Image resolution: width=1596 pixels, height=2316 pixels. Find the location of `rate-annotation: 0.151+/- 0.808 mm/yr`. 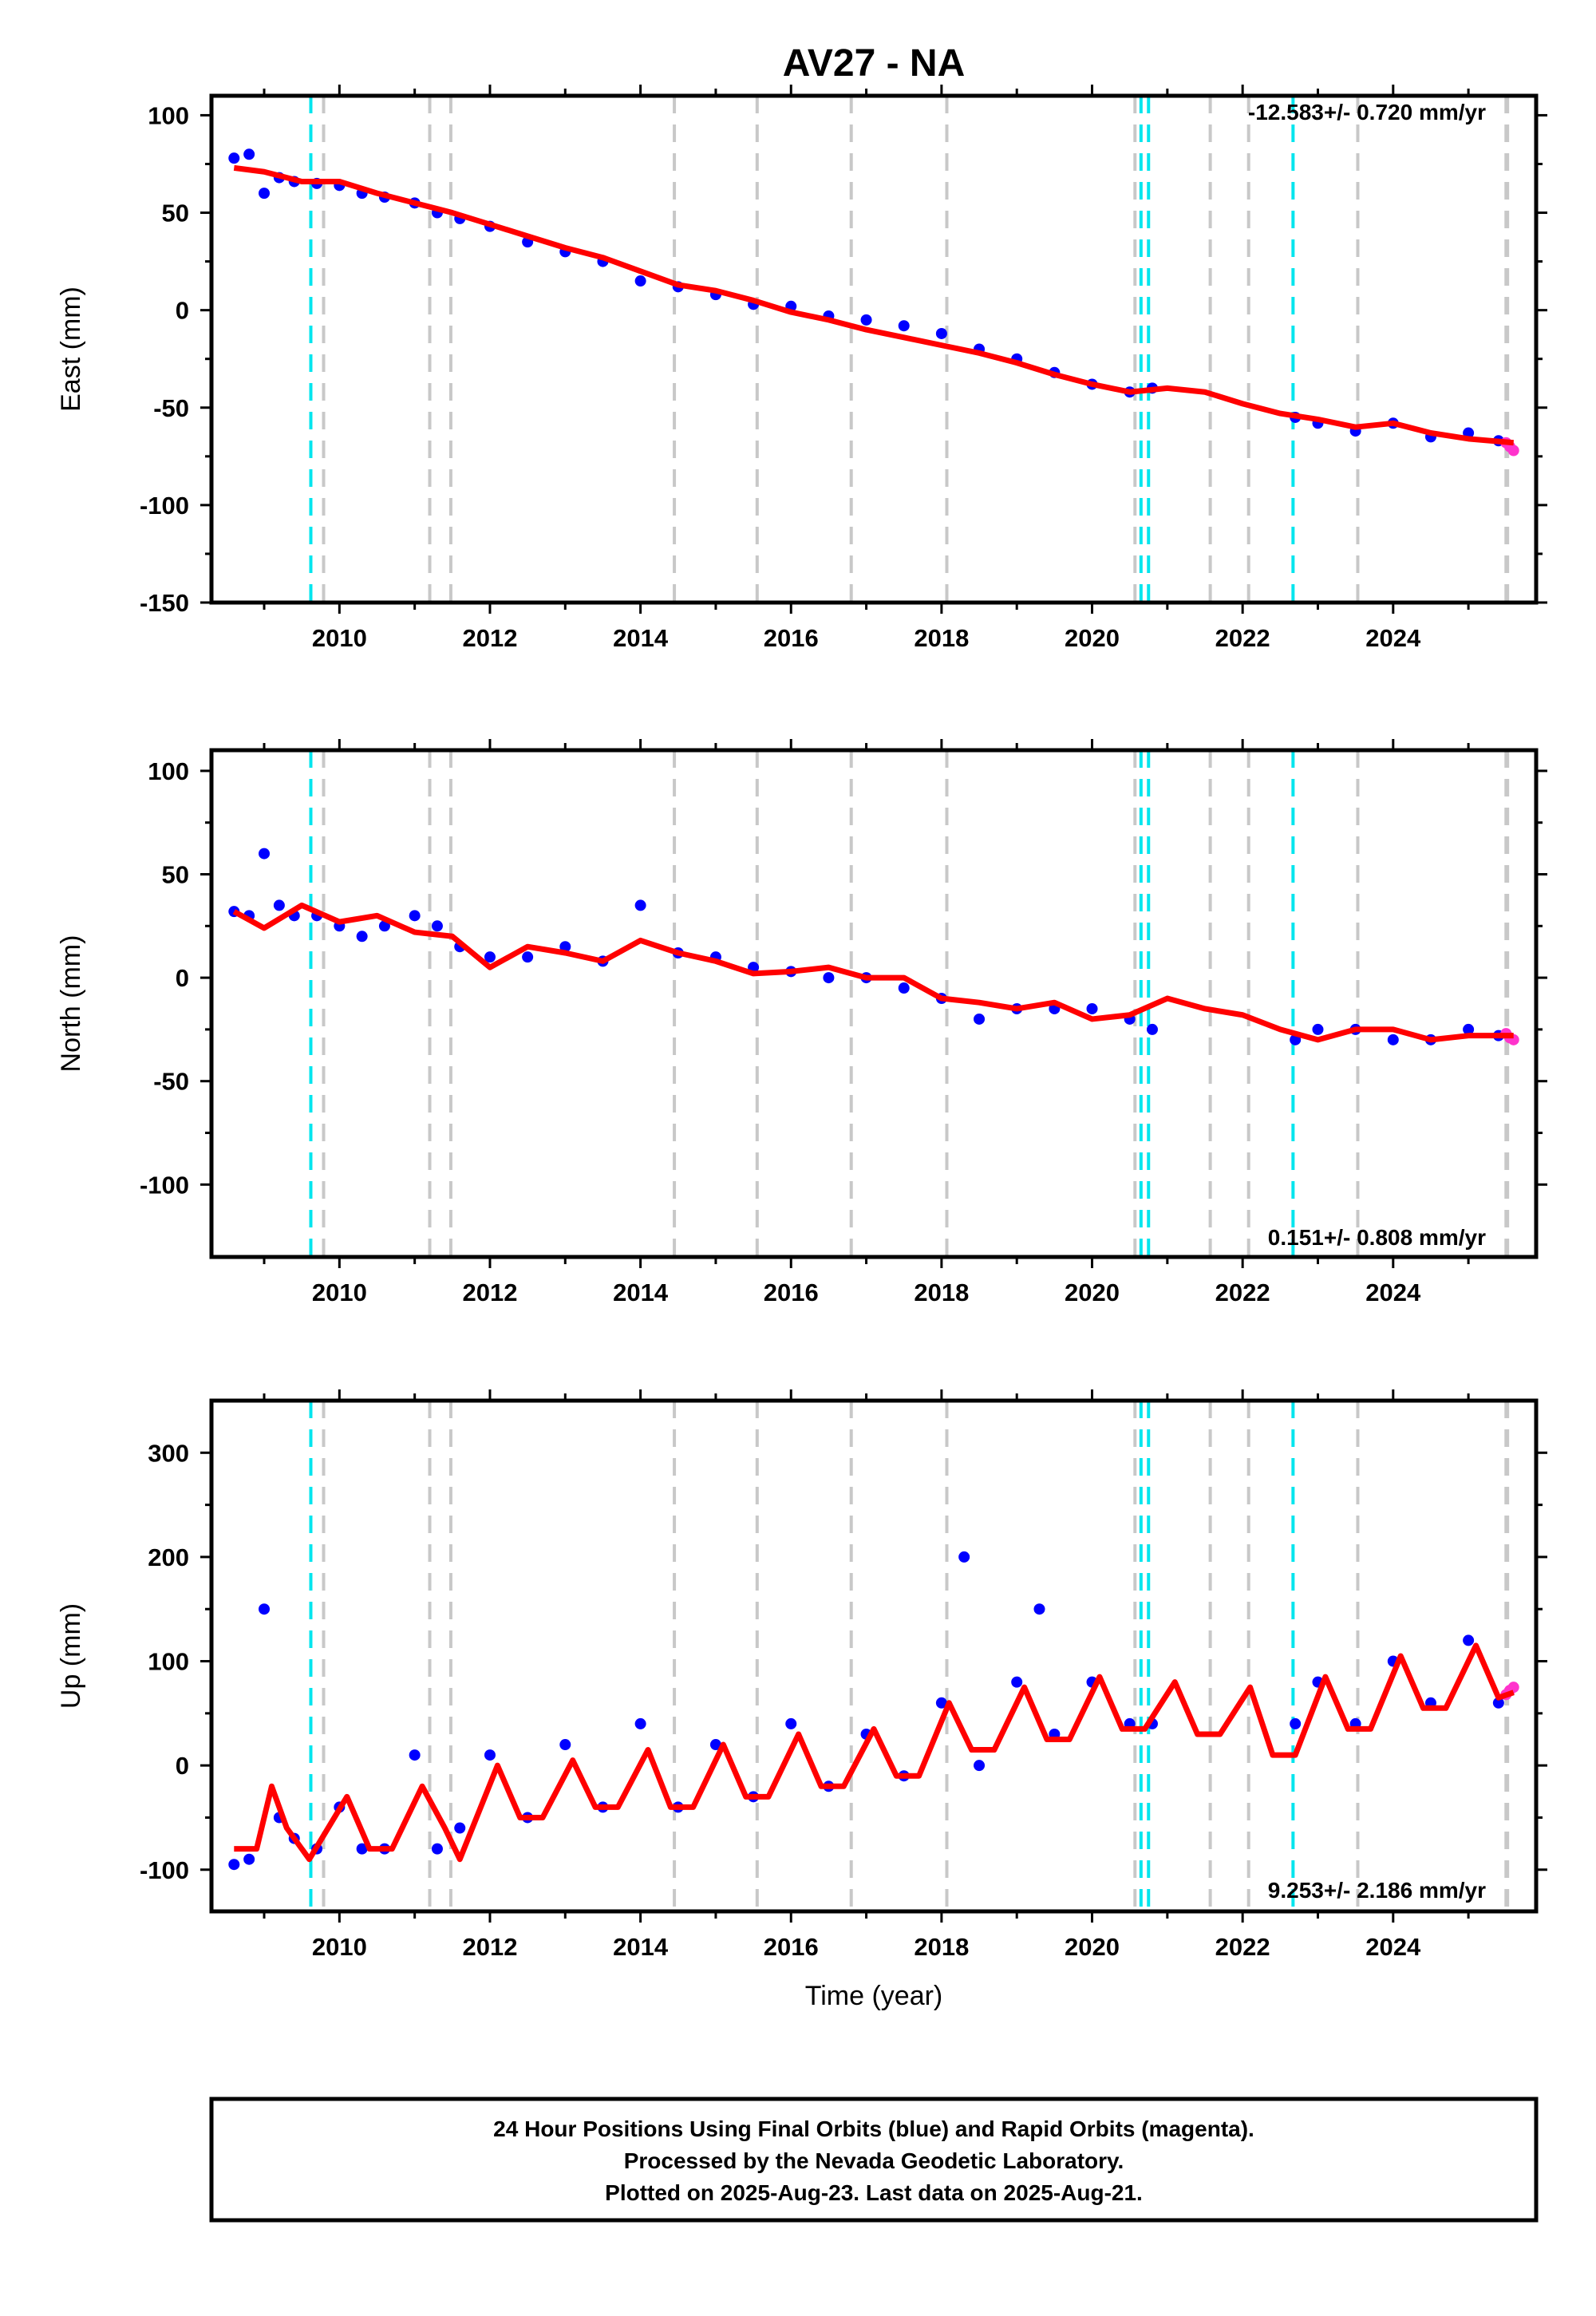

rate-annotation: 0.151+/- 0.808 mm/yr is located at coordinates (1377, 1237).